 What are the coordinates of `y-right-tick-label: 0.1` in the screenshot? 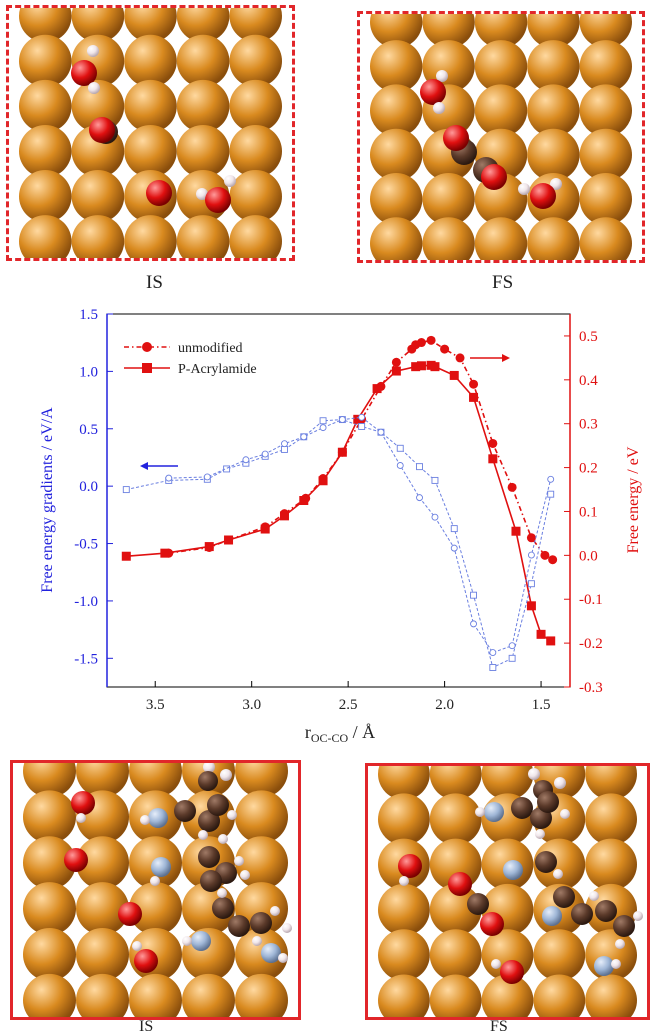 It's located at (588, 512).